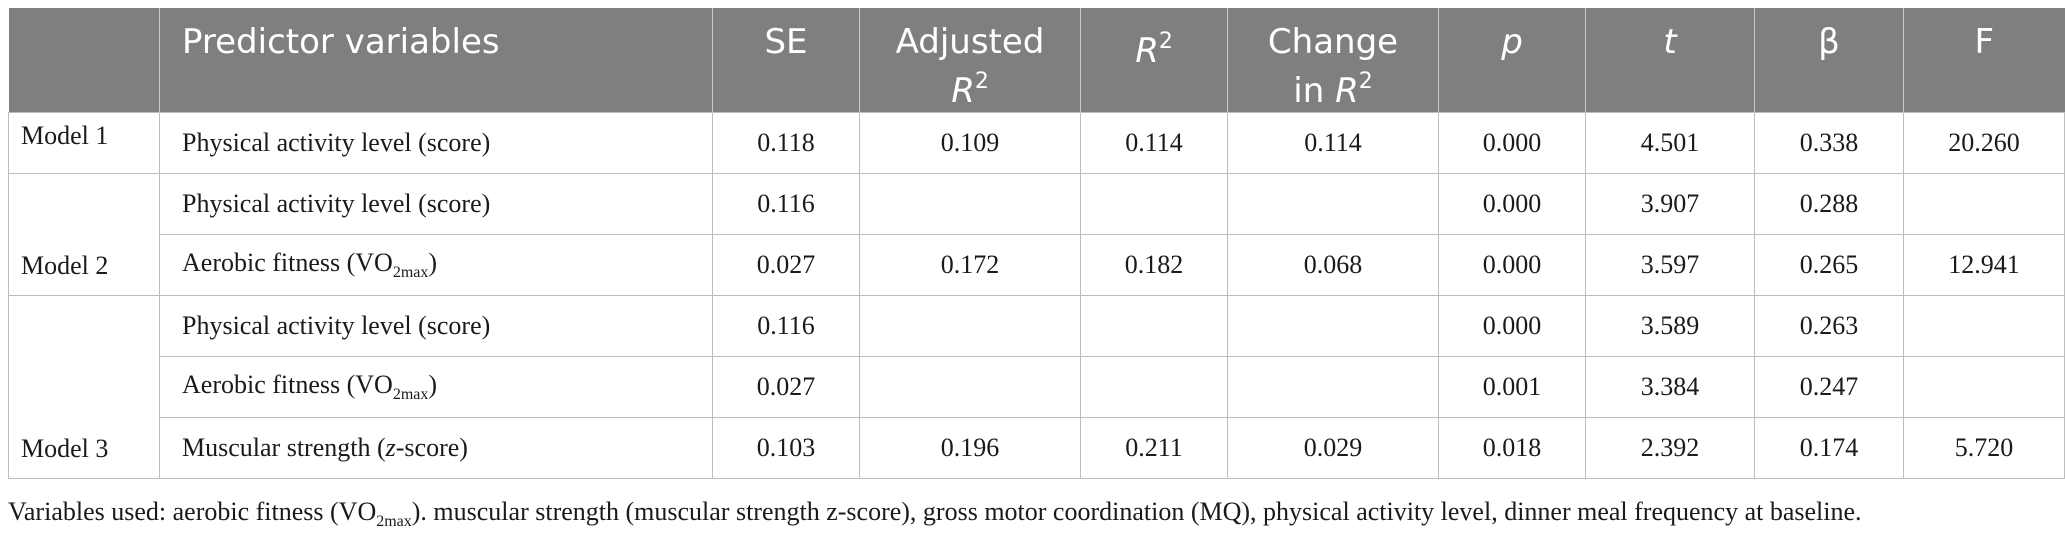  I want to click on f-cell: 20.260, so click(1984, 142).